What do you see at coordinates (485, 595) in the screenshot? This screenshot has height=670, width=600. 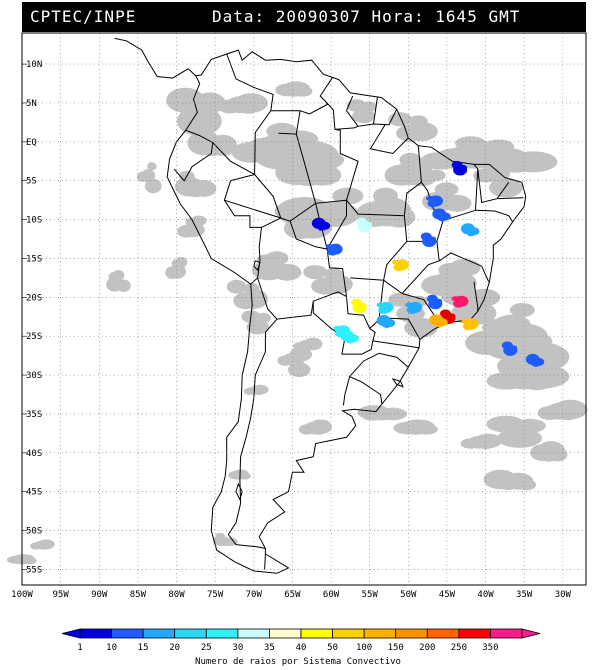 I see `lon-label: 40W` at bounding box center [485, 595].